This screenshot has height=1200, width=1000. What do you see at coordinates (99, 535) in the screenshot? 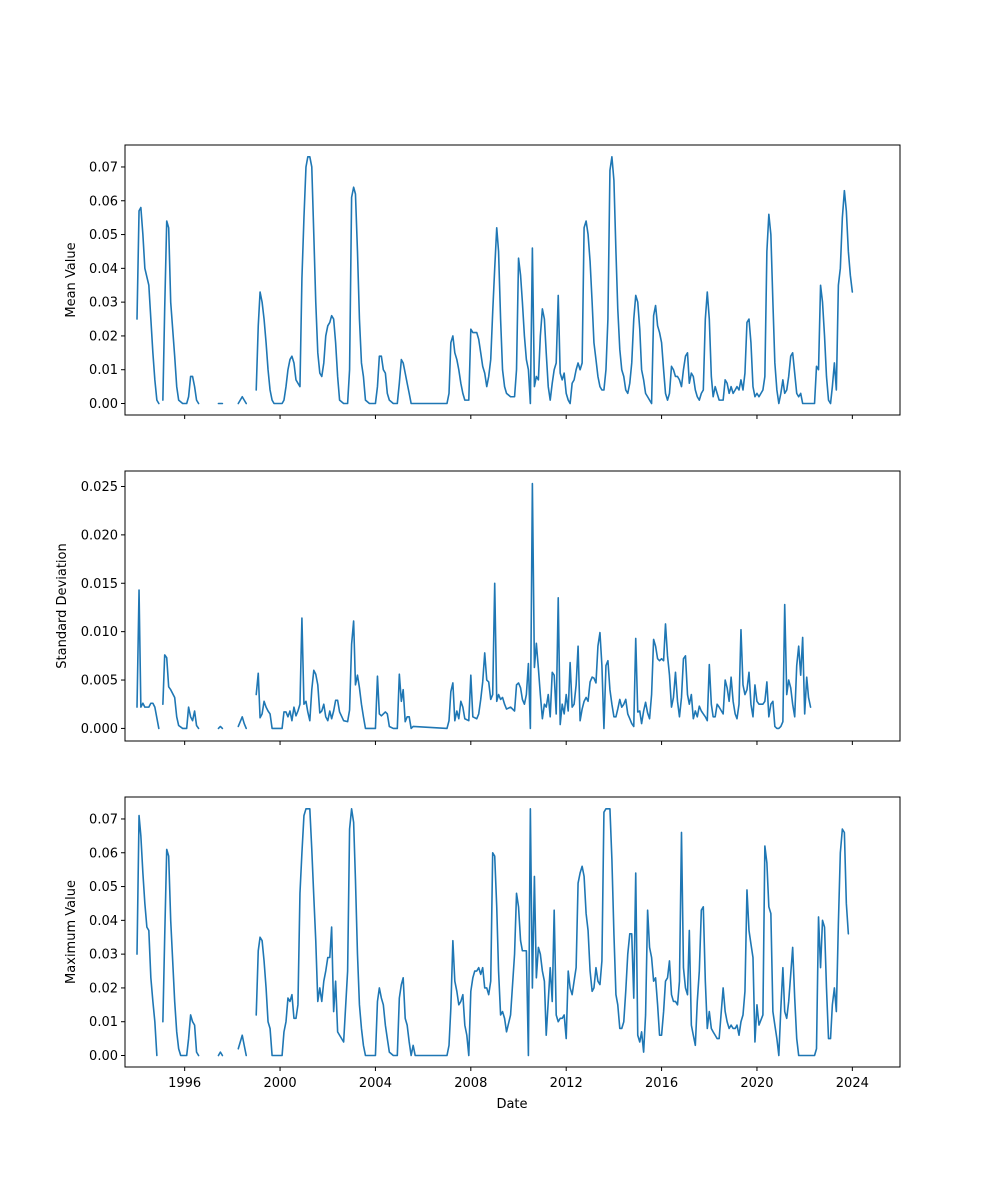
I see `y-tick-label: 0.020` at bounding box center [99, 535].